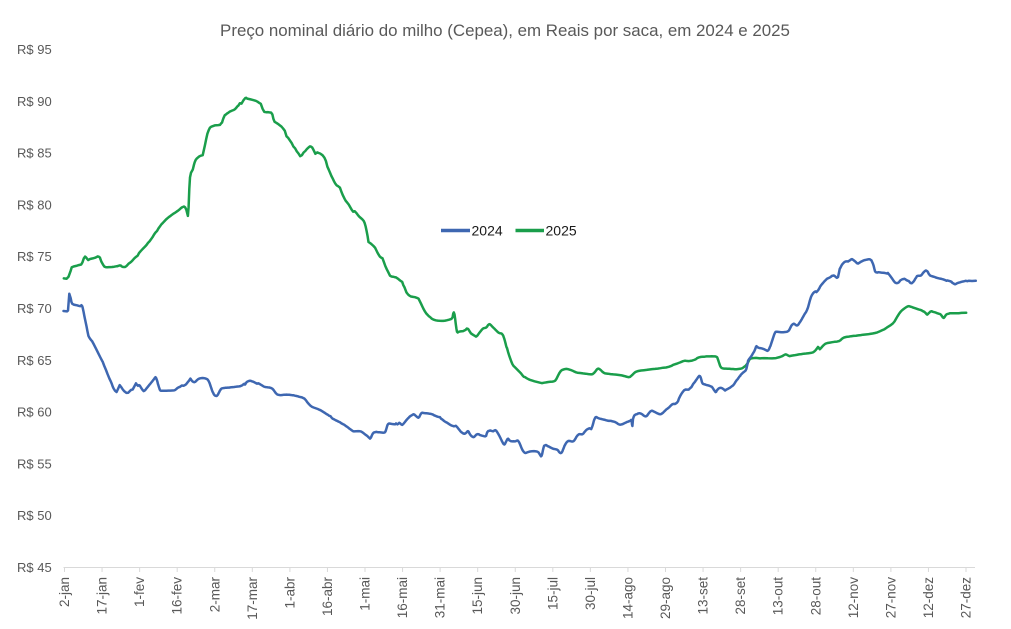  Describe the element at coordinates (34, 308) in the screenshot. I see `svg-text: R$ 70` at that location.